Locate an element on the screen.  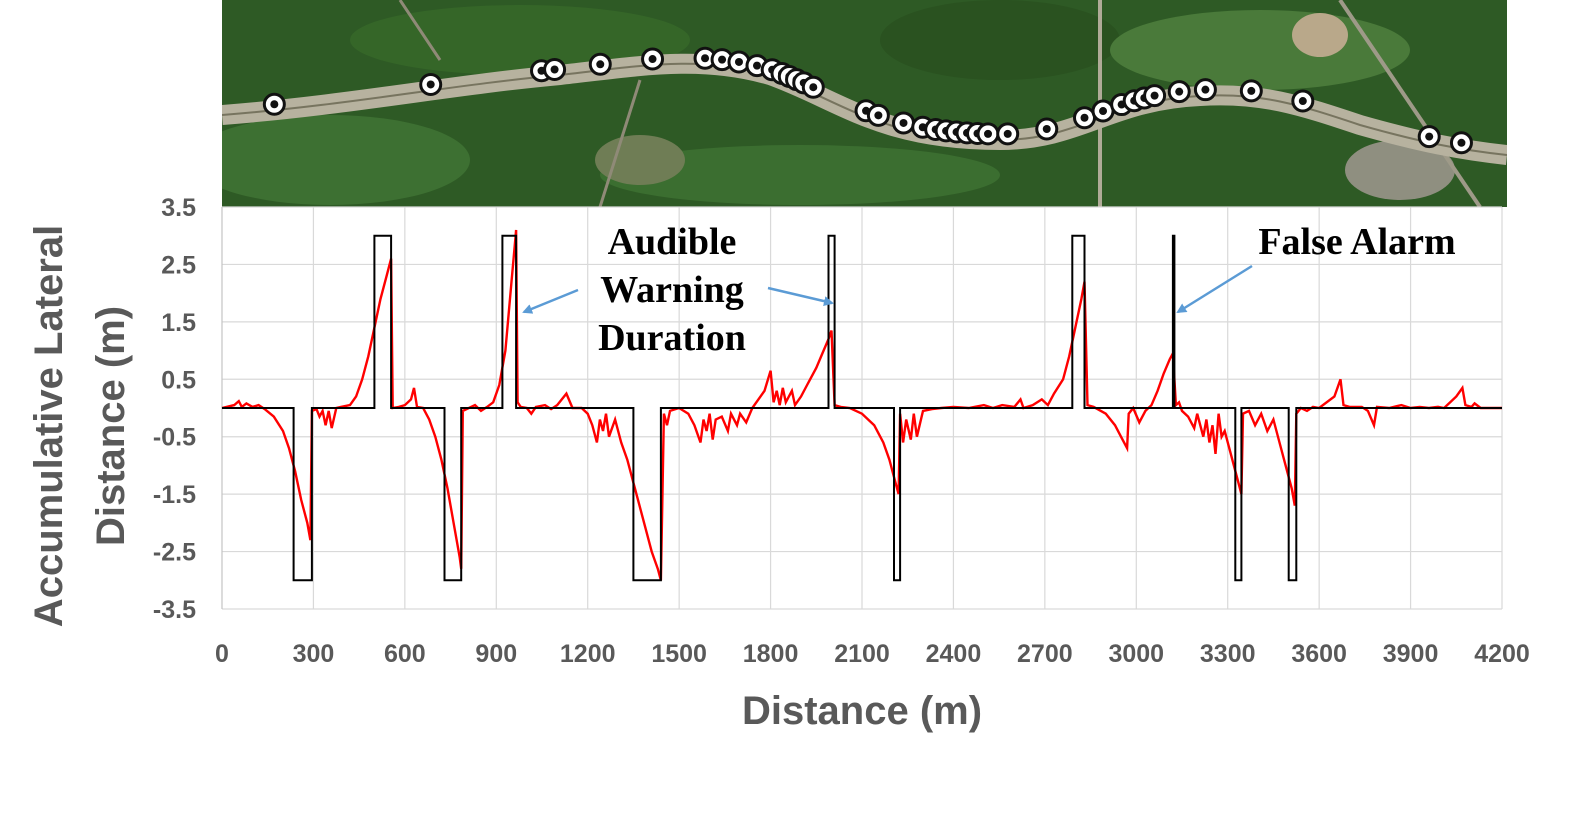
y-tick-label: 3.5 is located at coordinates (178, 208).